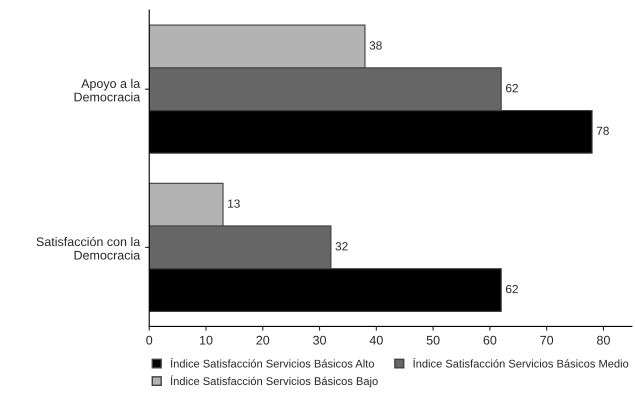 The height and width of the screenshot is (403, 635). I want to click on x-tick-label: 40, so click(376, 340).